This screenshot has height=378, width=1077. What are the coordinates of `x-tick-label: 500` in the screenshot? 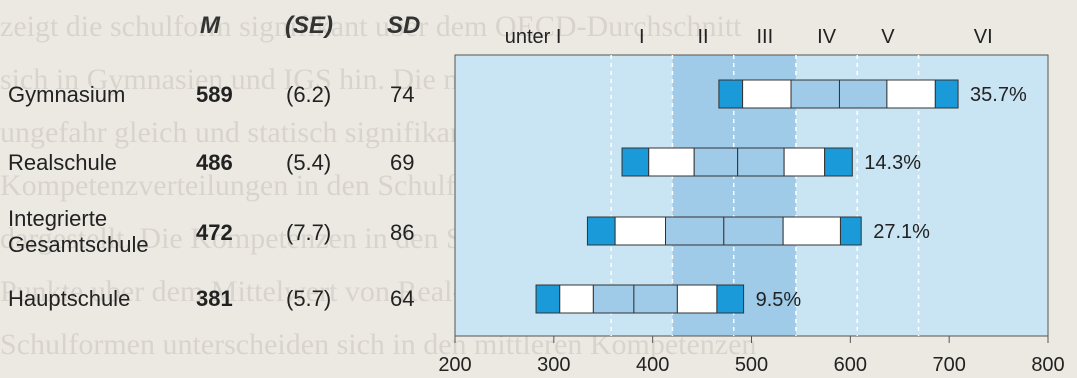 It's located at (751, 365).